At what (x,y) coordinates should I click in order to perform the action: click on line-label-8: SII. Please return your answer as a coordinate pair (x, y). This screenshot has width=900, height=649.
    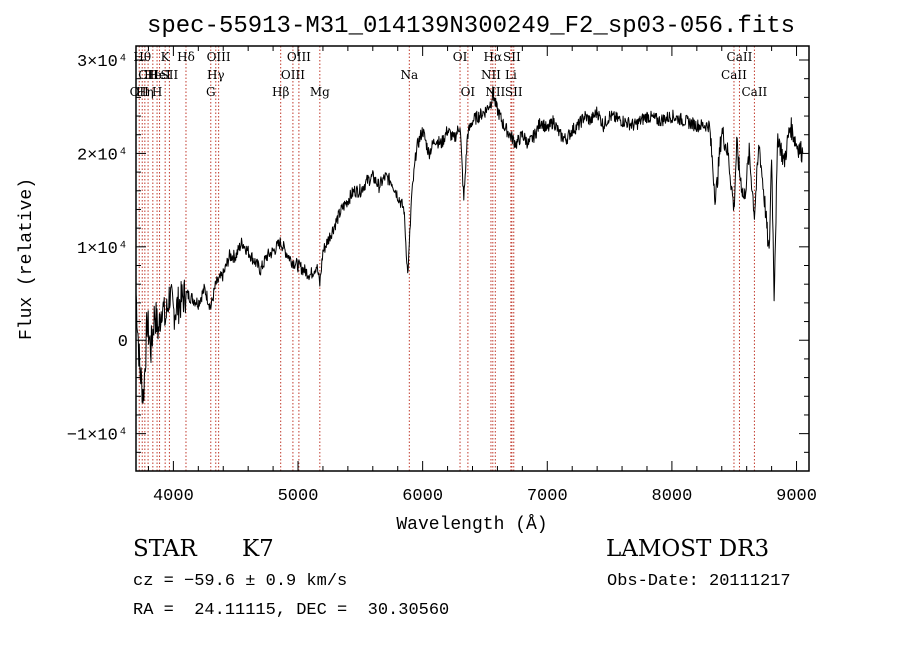
    Looking at the image, I should click on (170, 75).